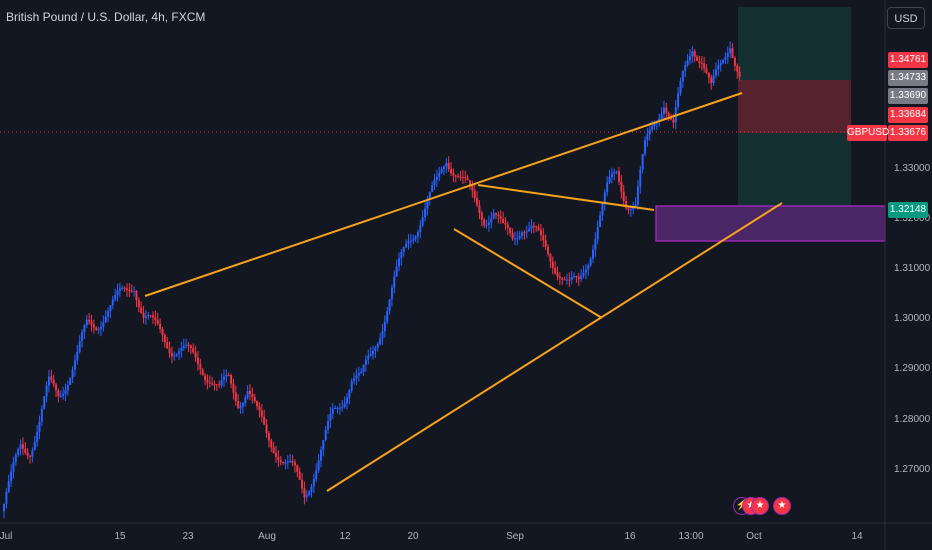 The height and width of the screenshot is (550, 932). Describe the element at coordinates (908, 78) in the screenshot. I see `price-label-high: 1.34733` at that location.